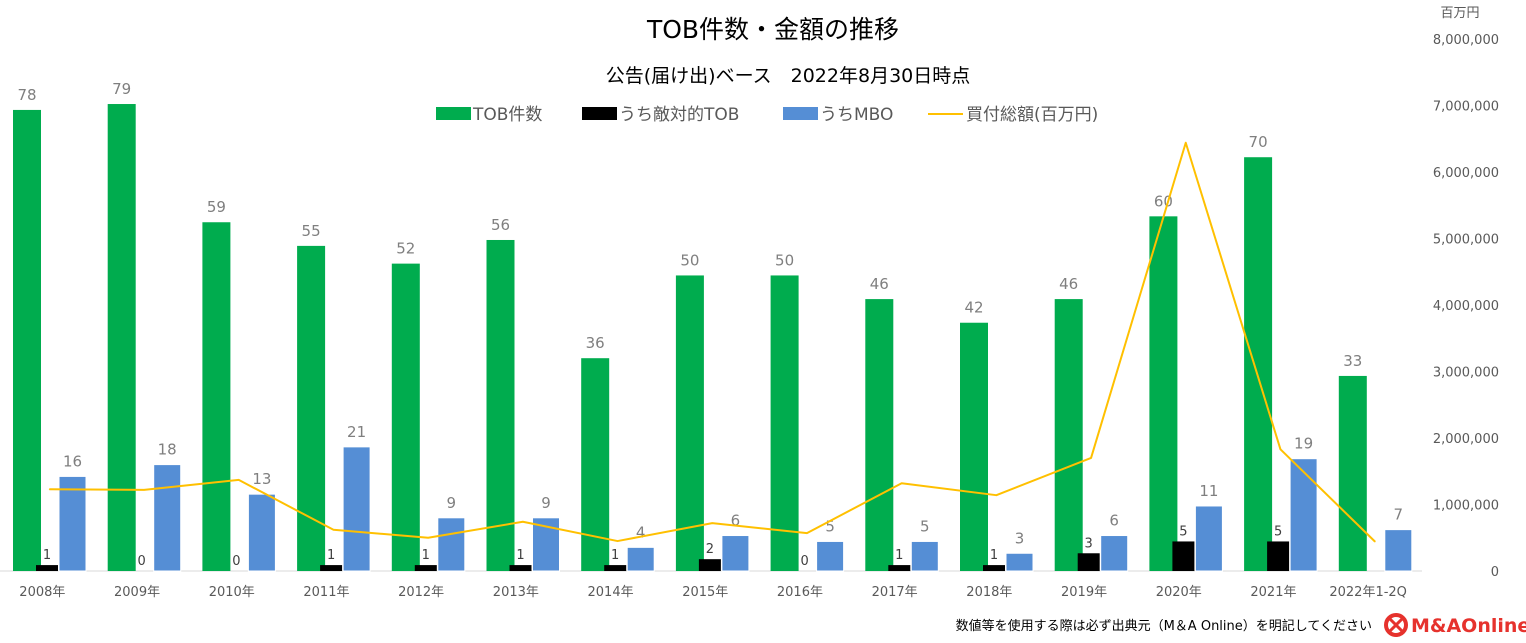 The width and height of the screenshot is (1526, 643). Describe the element at coordinates (1183, 531) in the screenshot. I see `hostile-tob-data-label: 5` at that location.